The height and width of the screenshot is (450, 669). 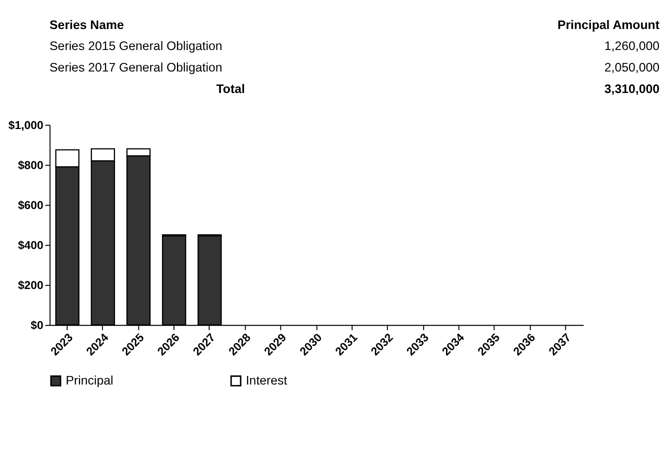 I want to click on y-tick-label: $400, so click(x=31, y=246).